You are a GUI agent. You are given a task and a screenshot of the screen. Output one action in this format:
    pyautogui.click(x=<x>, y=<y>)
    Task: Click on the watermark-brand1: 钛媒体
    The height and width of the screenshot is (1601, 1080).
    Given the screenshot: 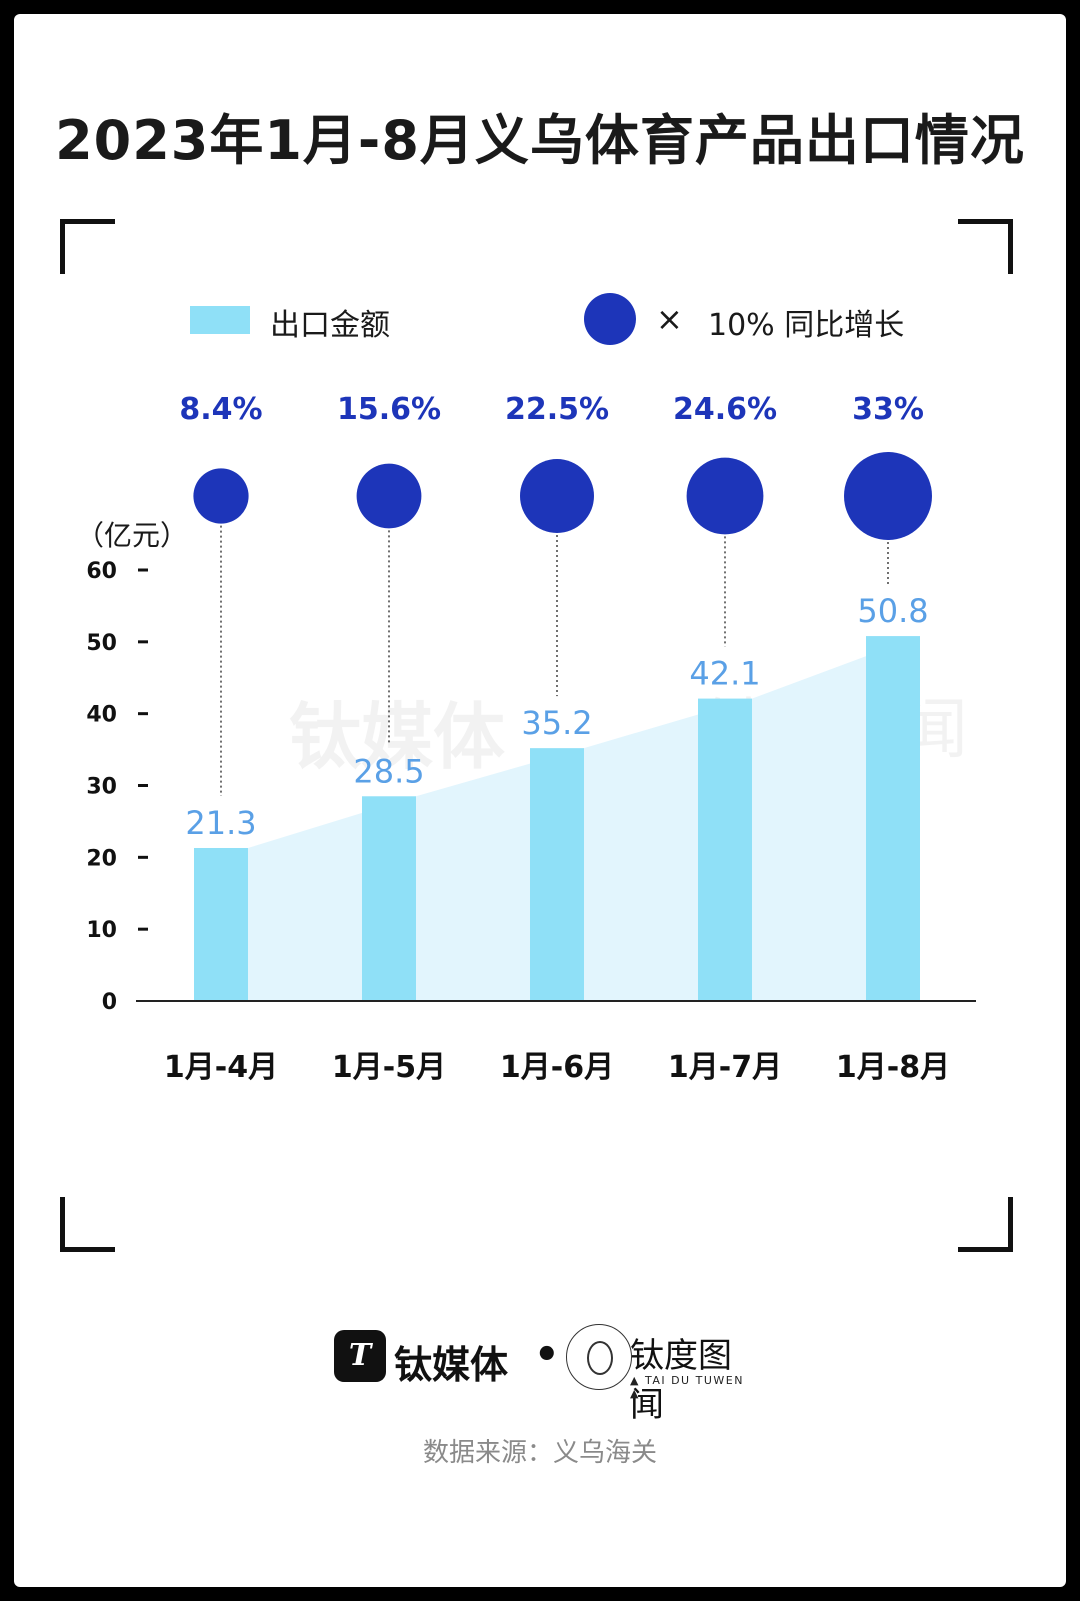 What is the action you would take?
    pyautogui.click(x=397, y=737)
    